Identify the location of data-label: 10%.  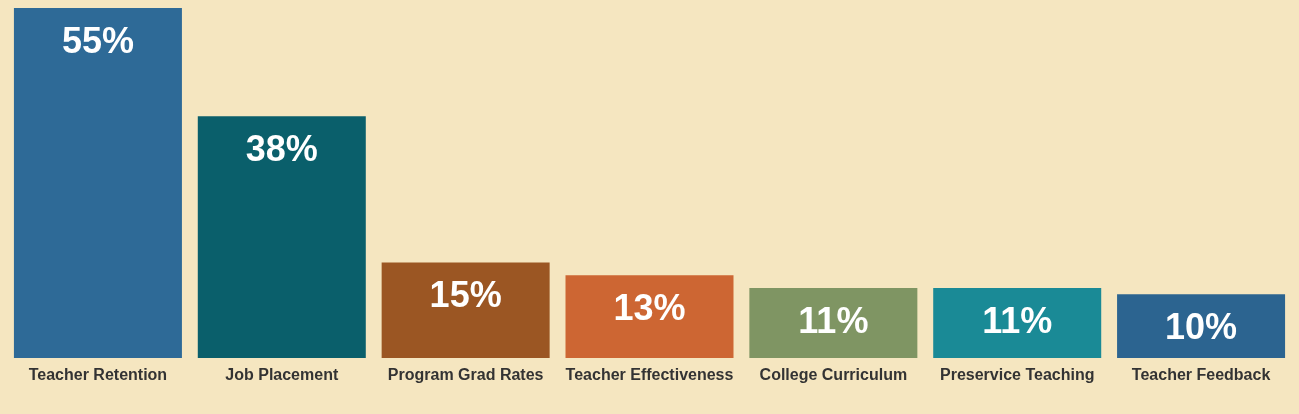
(1201, 326).